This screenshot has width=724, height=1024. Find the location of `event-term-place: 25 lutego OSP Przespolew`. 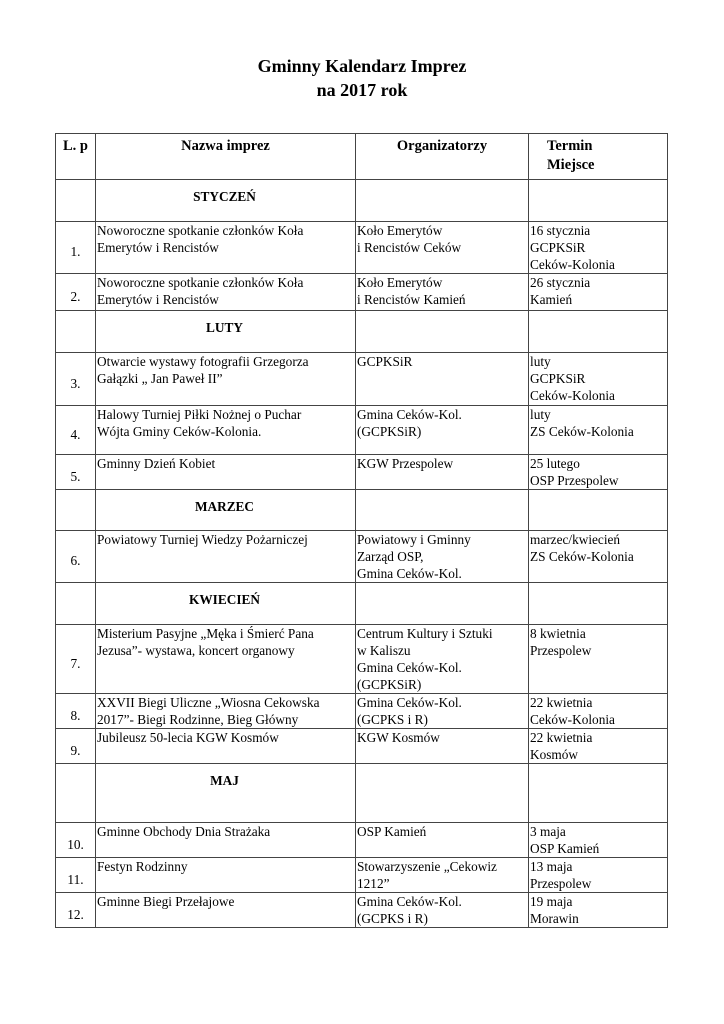

event-term-place: 25 lutego OSP Przespolew is located at coordinates (598, 472).